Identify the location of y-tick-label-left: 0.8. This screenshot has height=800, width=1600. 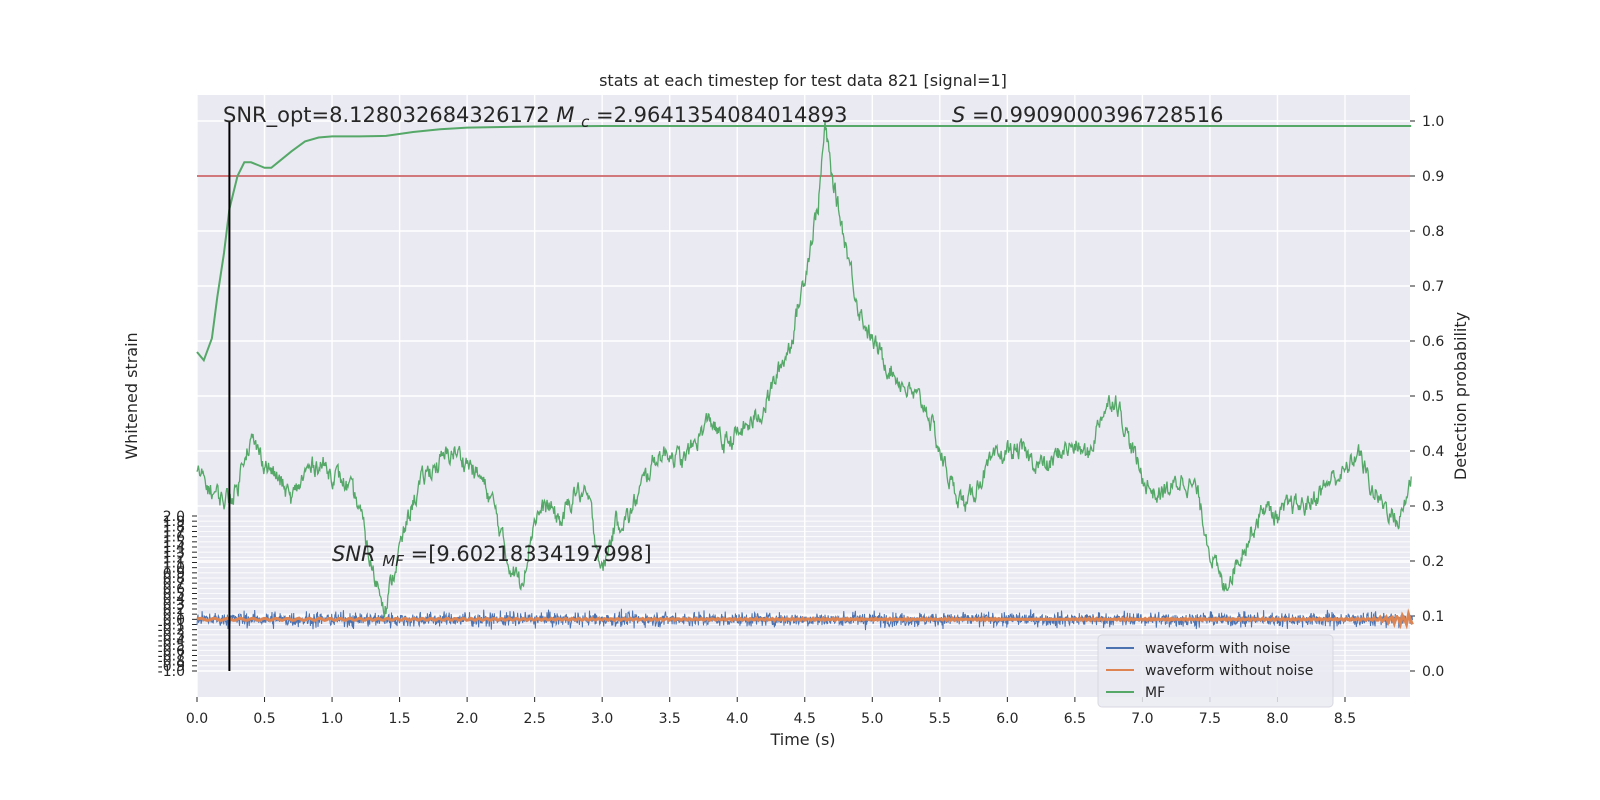
(174, 579).